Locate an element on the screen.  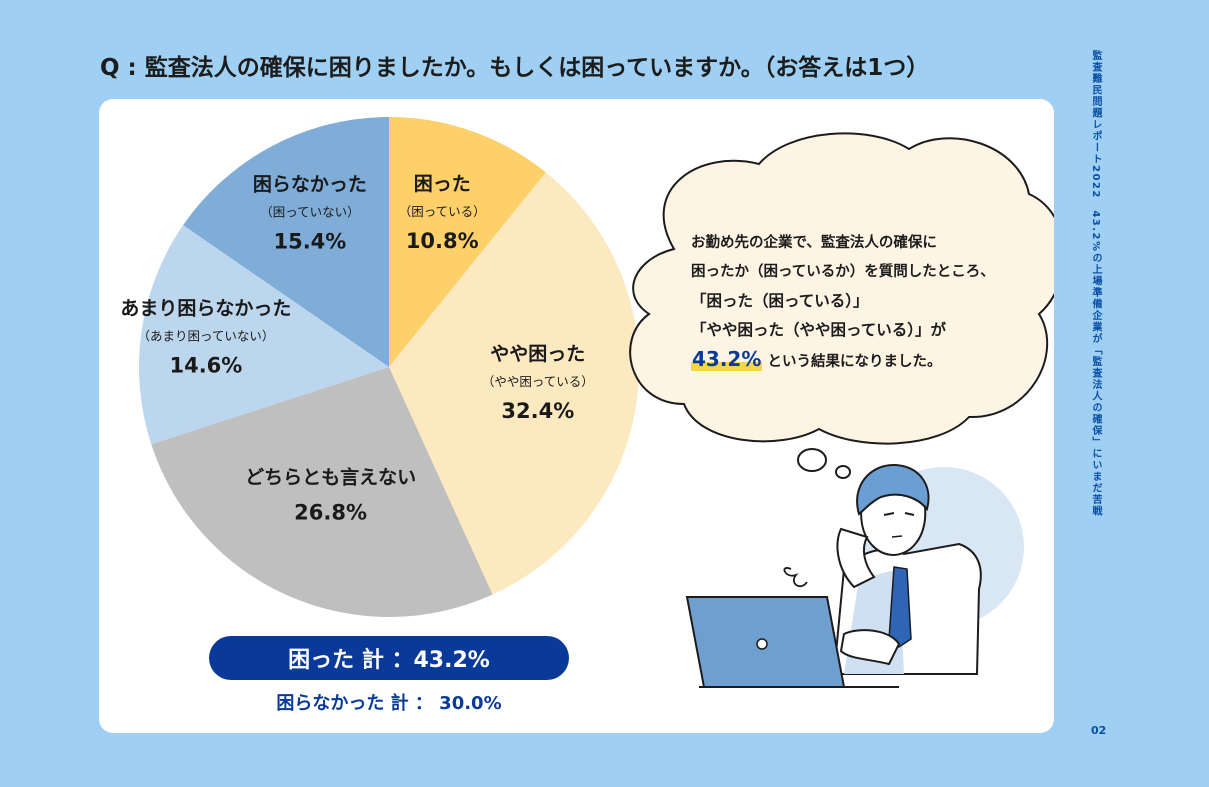
question-title: Q : 監査法人の確保に困りましたか。もしくは困っていますか。（お答えは1つ） is located at coordinates (515, 68).